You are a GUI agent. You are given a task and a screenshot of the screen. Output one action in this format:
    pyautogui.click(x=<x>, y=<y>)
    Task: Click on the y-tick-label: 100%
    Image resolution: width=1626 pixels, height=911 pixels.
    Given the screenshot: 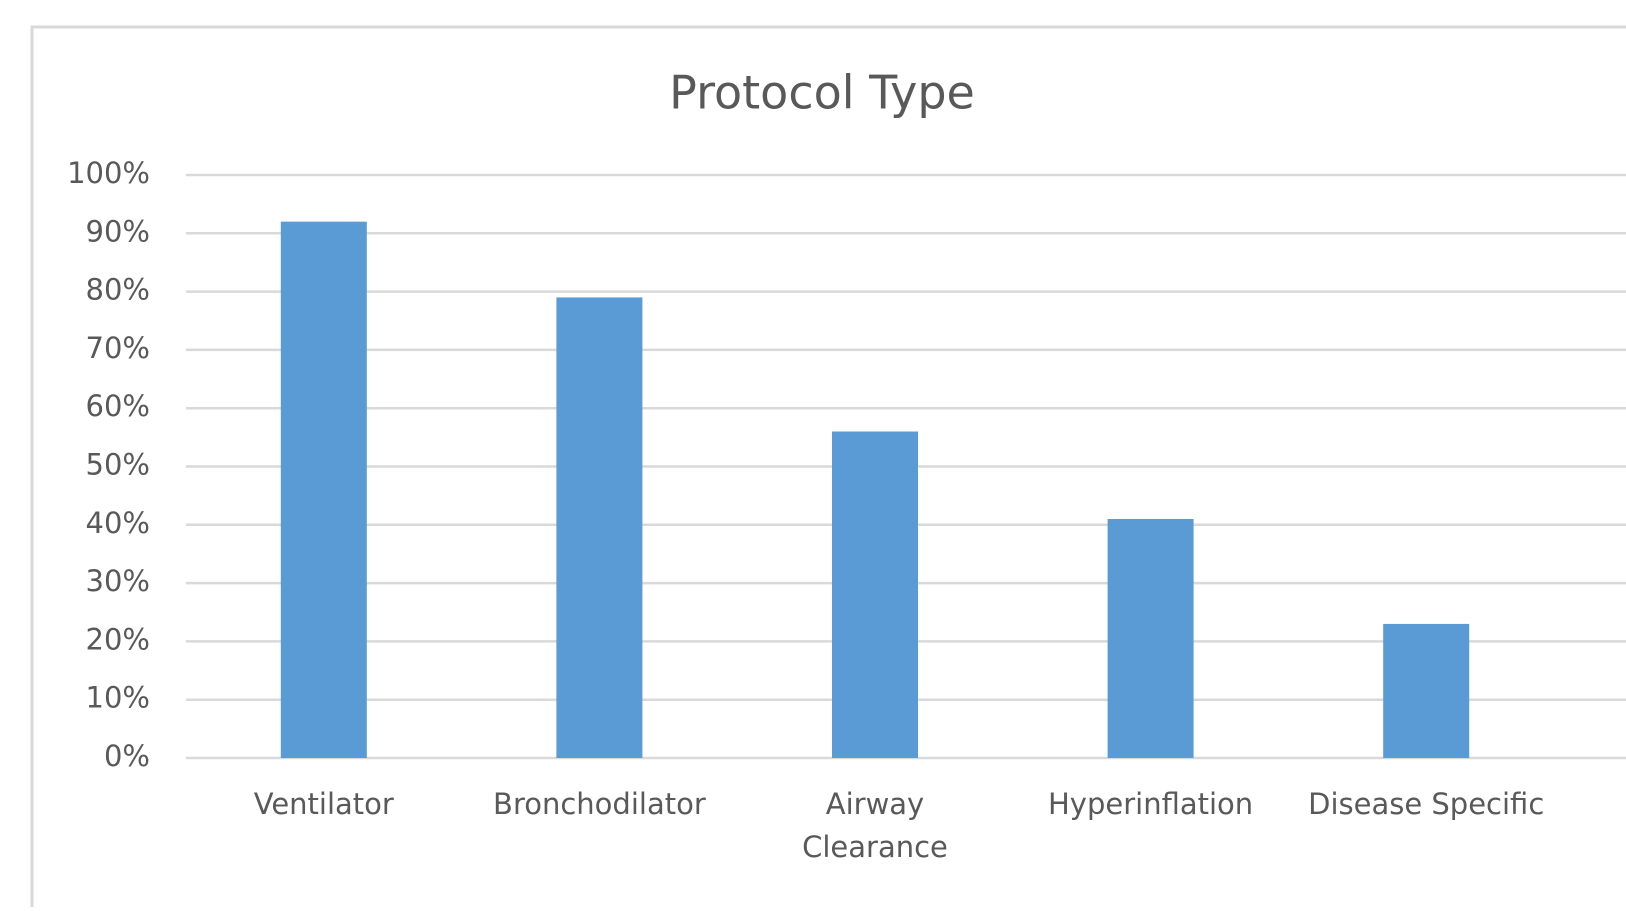 What is the action you would take?
    pyautogui.click(x=108, y=173)
    